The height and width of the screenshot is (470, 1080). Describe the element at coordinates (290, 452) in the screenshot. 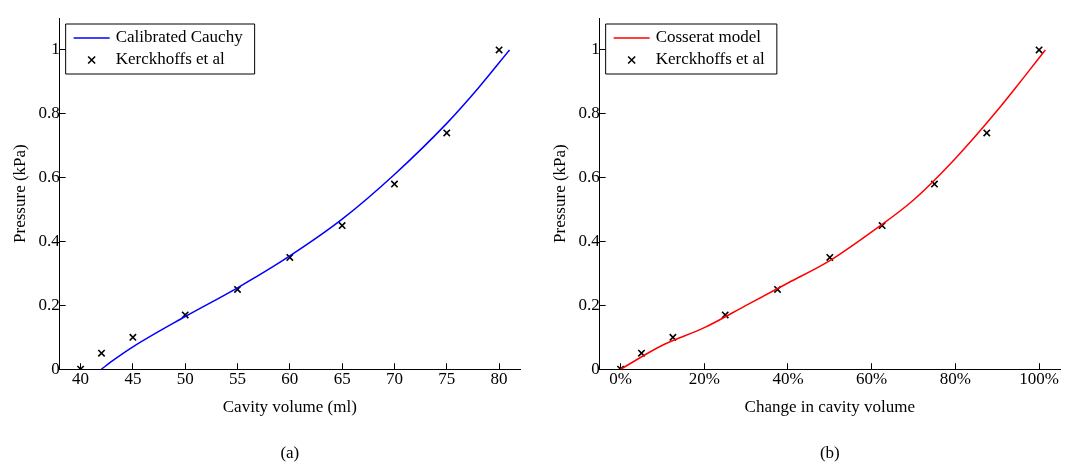

I see `text: (a)` at that location.